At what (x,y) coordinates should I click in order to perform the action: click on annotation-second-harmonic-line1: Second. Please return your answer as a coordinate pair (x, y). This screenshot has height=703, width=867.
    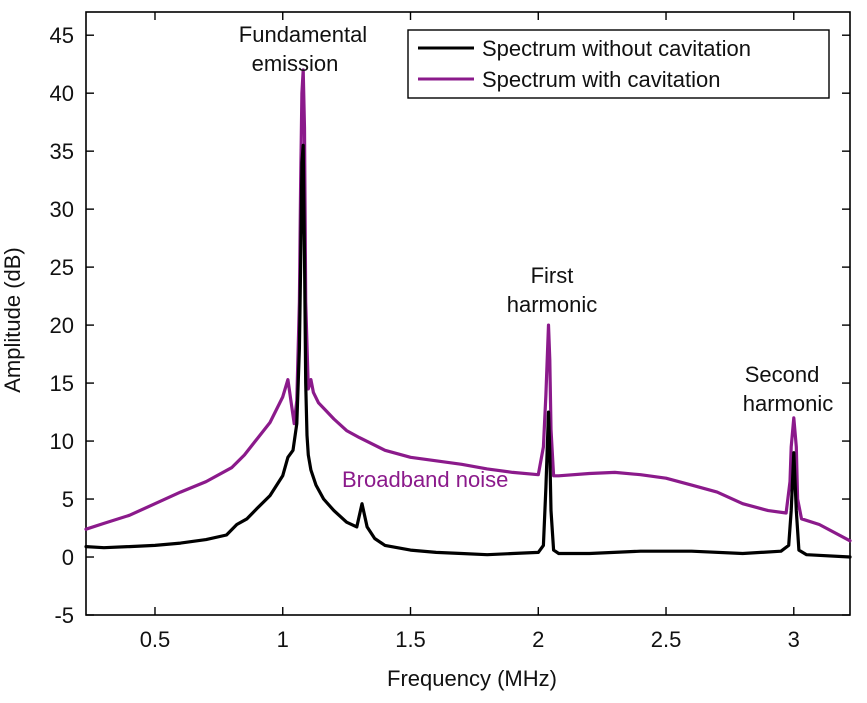
    Looking at the image, I should click on (782, 374).